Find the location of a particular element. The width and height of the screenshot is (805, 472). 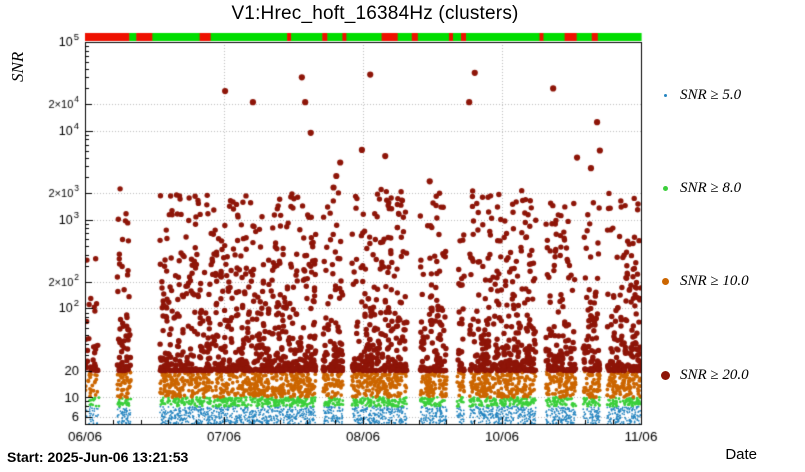

legend-entry-label: SNR ≥ 5.0 is located at coordinates (711, 94).